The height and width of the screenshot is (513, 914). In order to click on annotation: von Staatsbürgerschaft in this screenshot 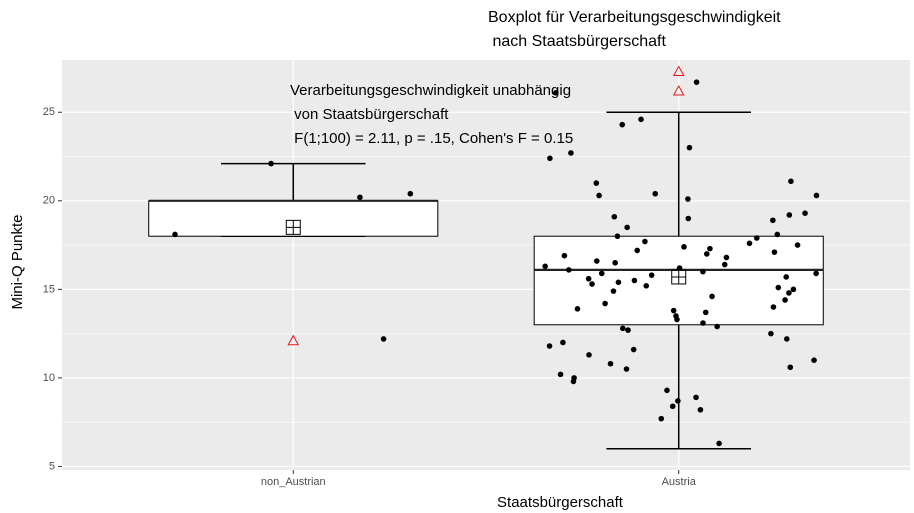, I will do `click(369, 114)`.